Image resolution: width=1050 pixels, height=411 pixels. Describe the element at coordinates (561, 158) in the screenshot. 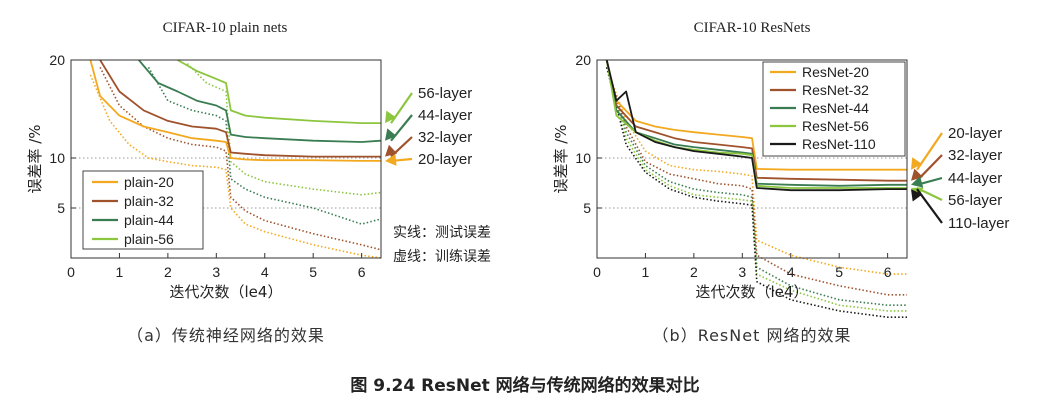

I see `panel-b-ylabel: 误差率 /%` at that location.